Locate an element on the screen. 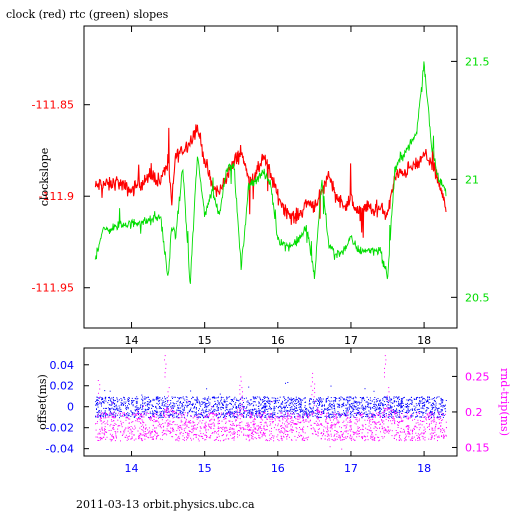  top-right-y-tick-label: 20.5 is located at coordinates (477, 297).